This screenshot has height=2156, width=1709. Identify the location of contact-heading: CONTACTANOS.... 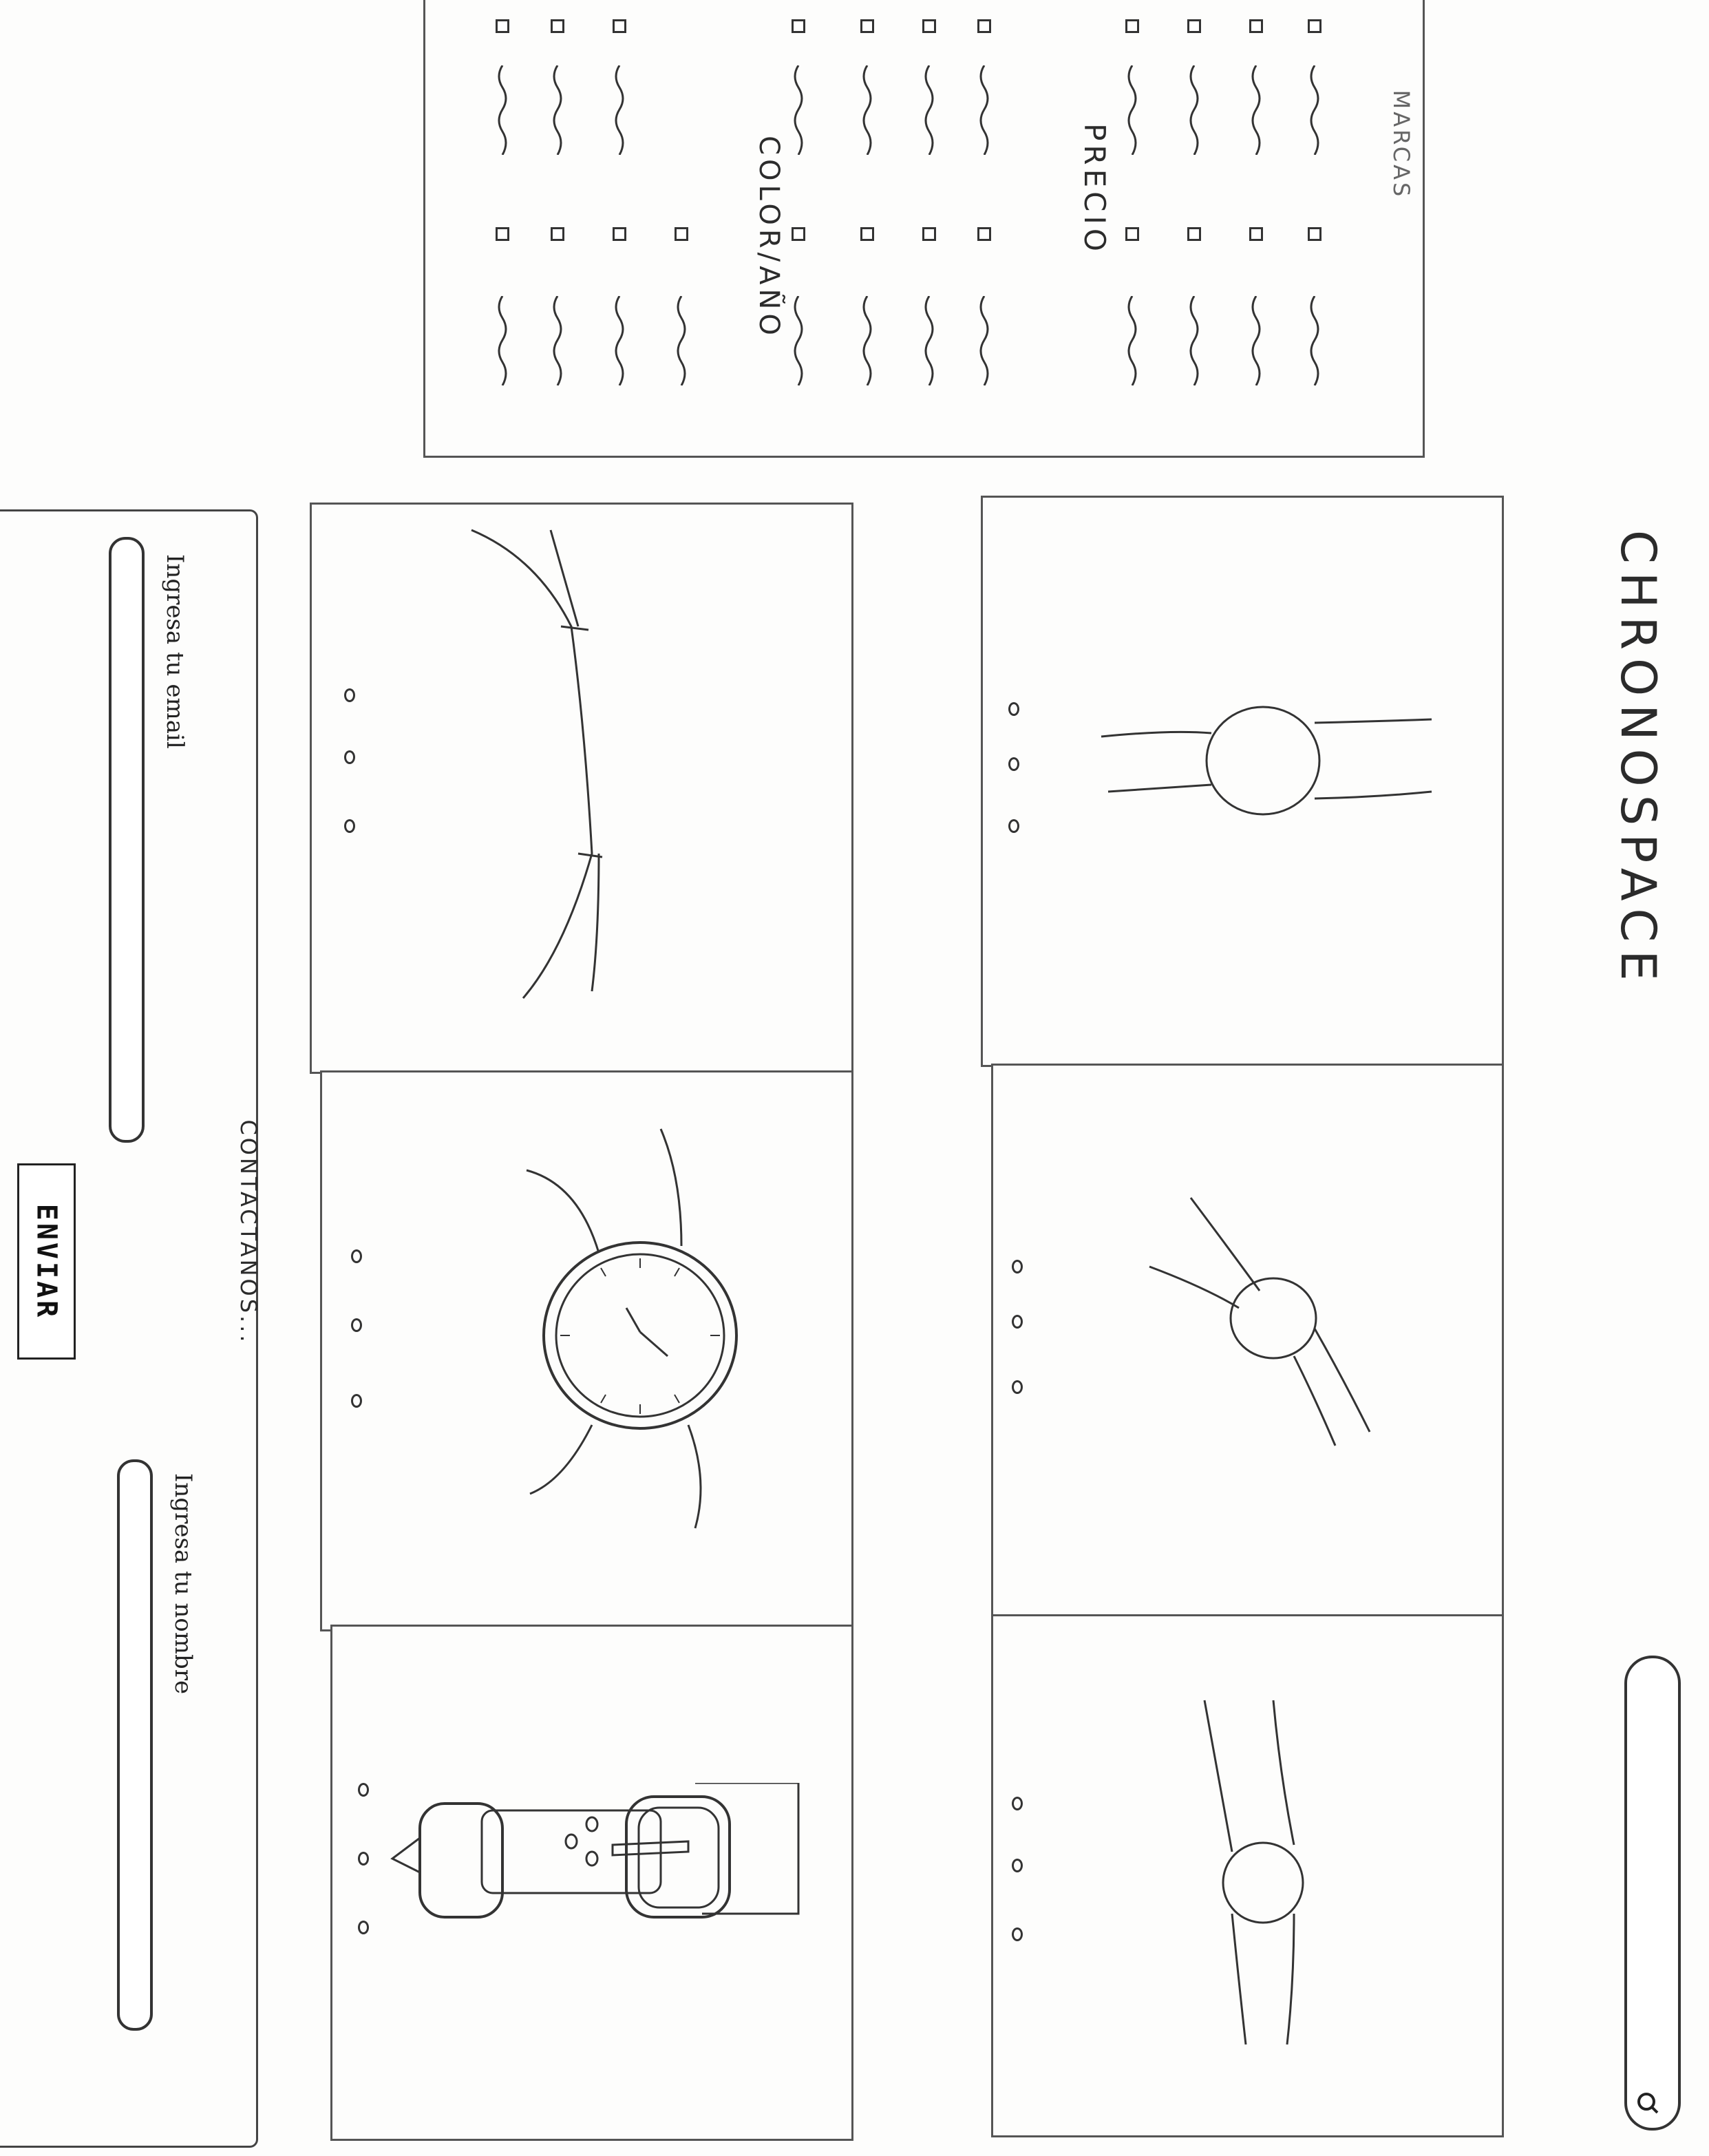
(248, 1232).